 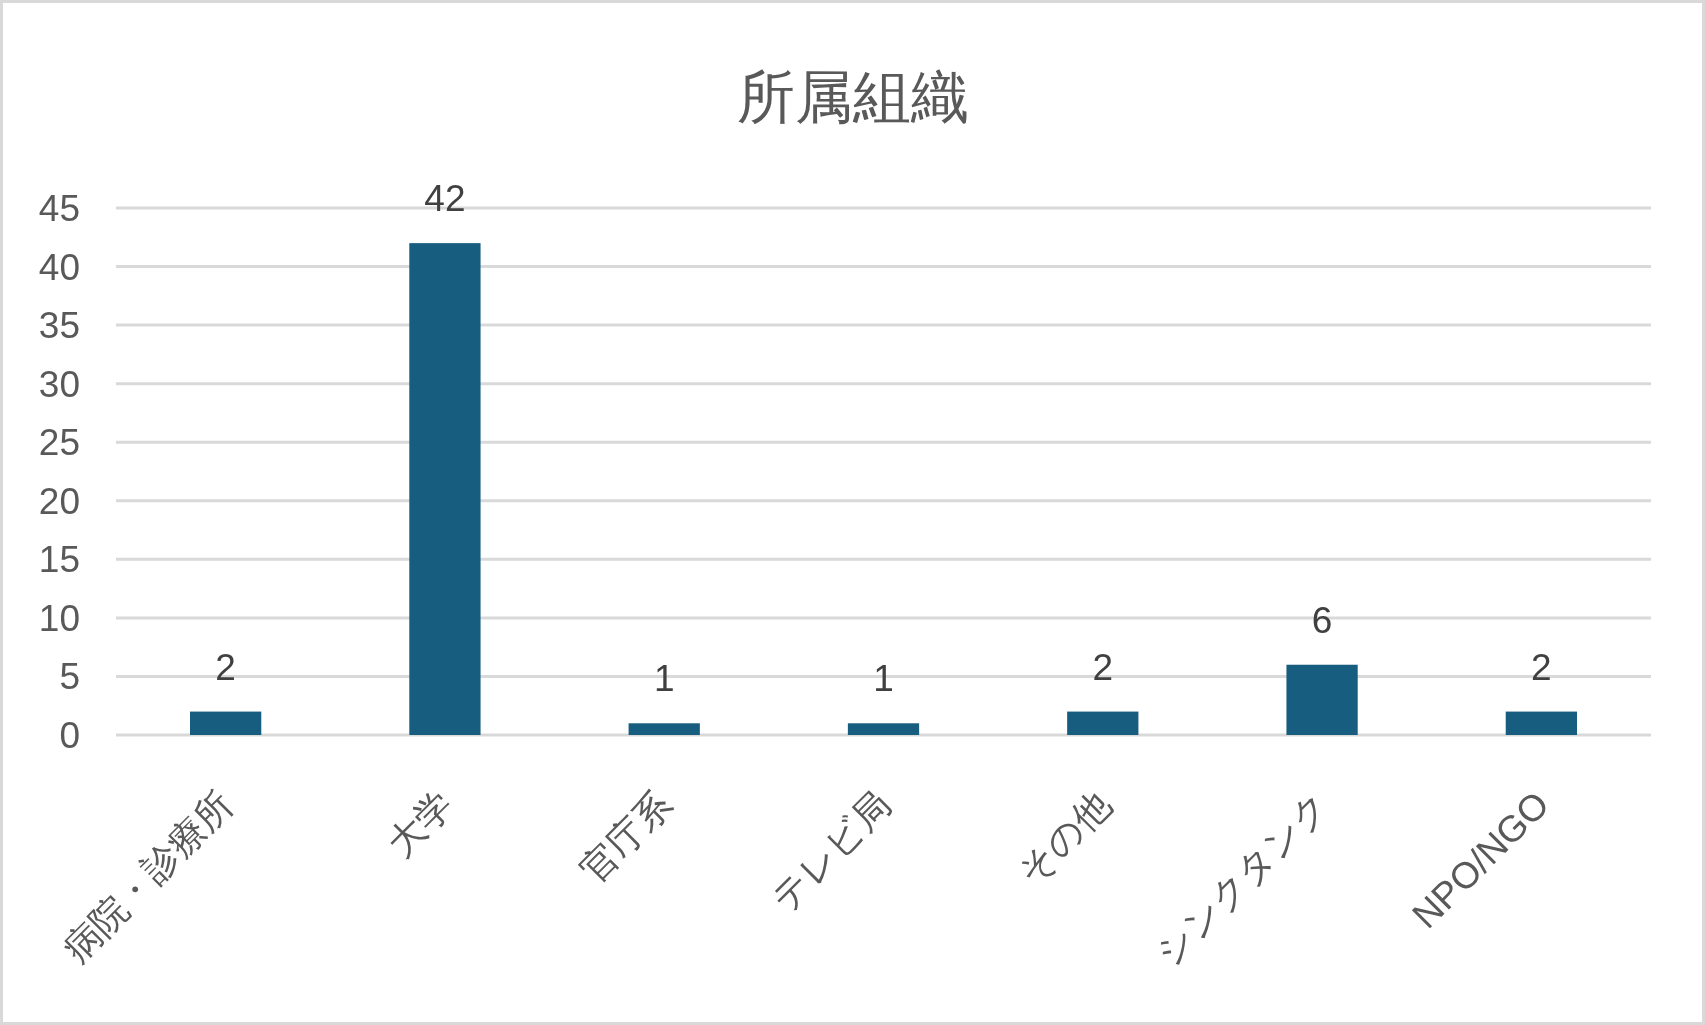 I want to click on y-tick-label: 10, so click(x=59, y=618).